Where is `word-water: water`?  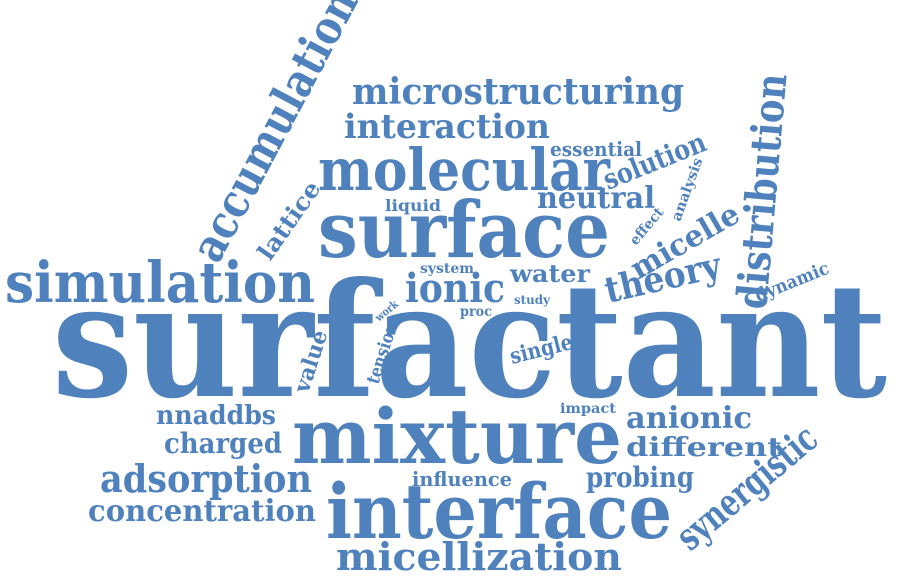
word-water: water is located at coordinates (549, 273).